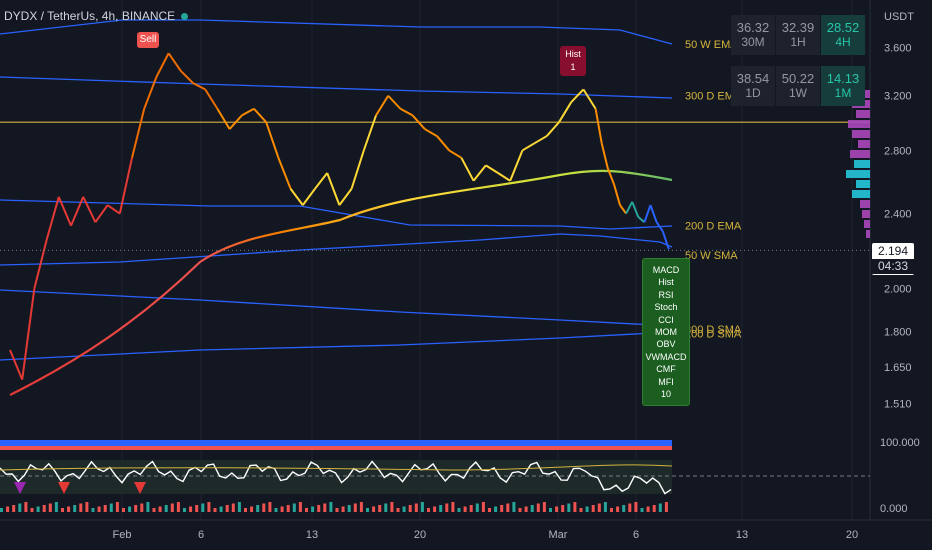 This screenshot has height=550, width=932. I want to click on price-tick-label: 1.510, so click(898, 404).